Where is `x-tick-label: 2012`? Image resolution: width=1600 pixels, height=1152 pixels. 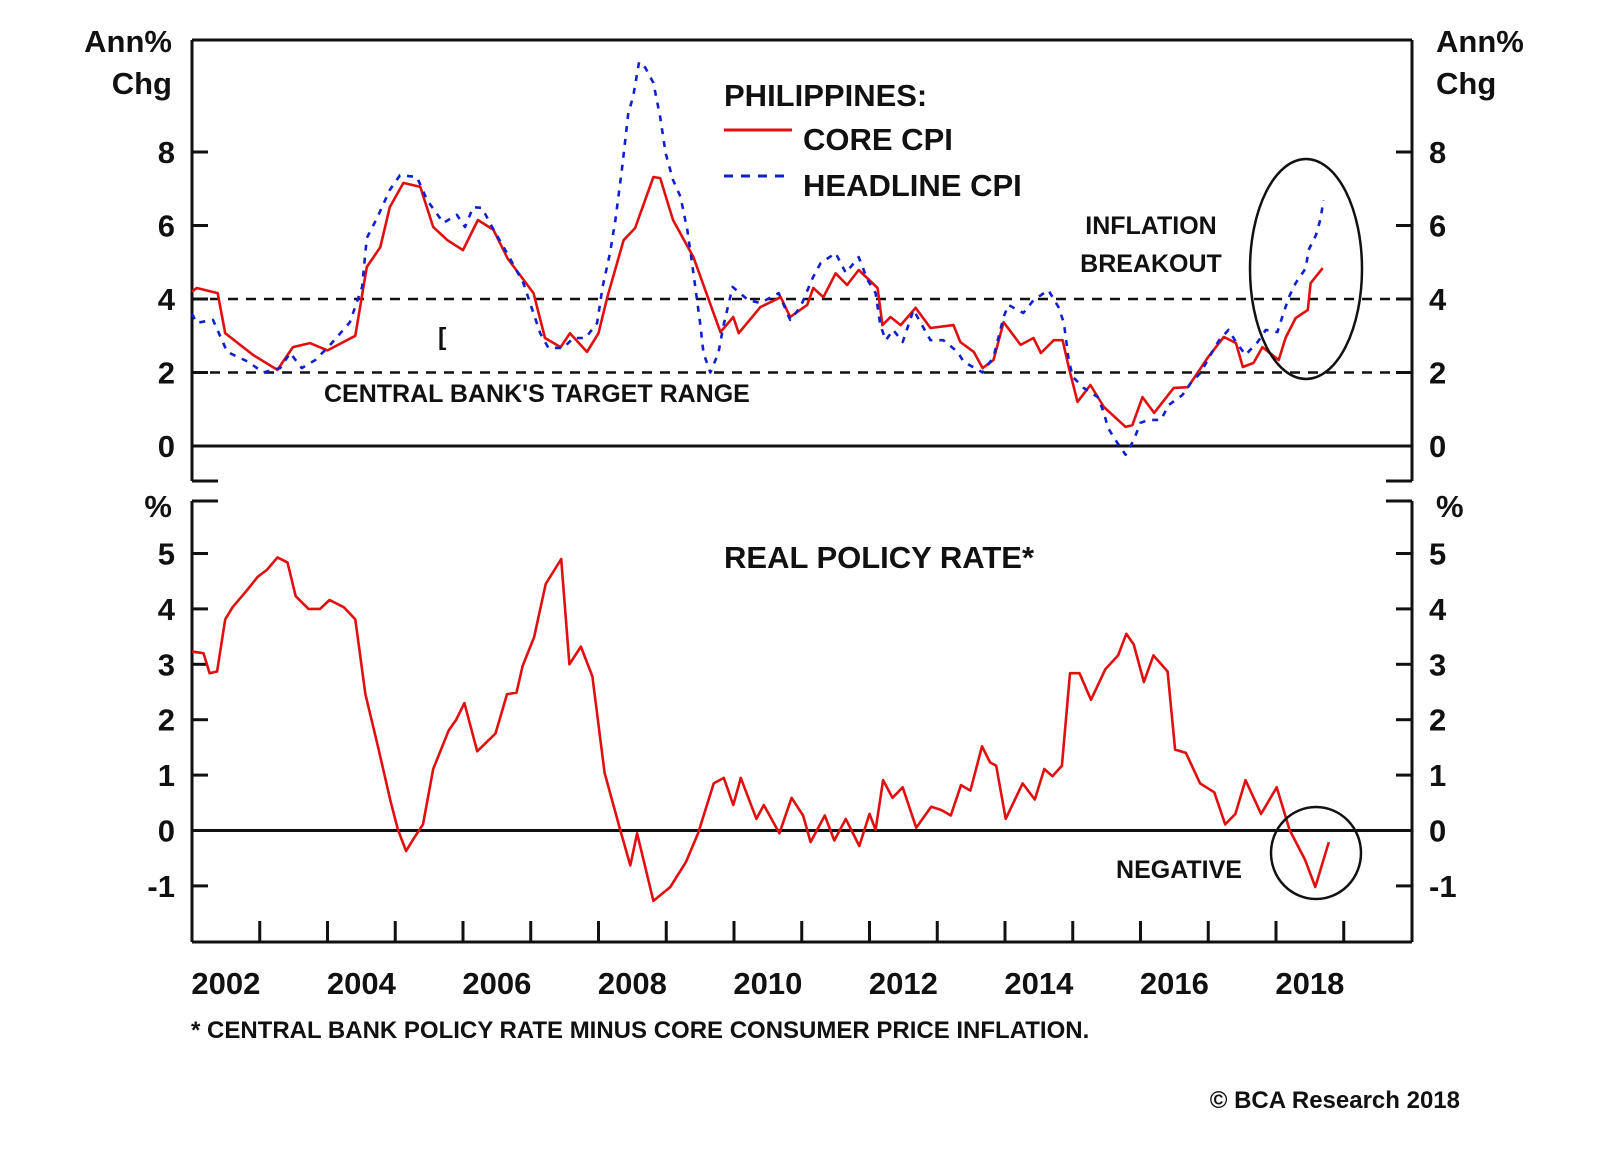
x-tick-label: 2012 is located at coordinates (903, 983).